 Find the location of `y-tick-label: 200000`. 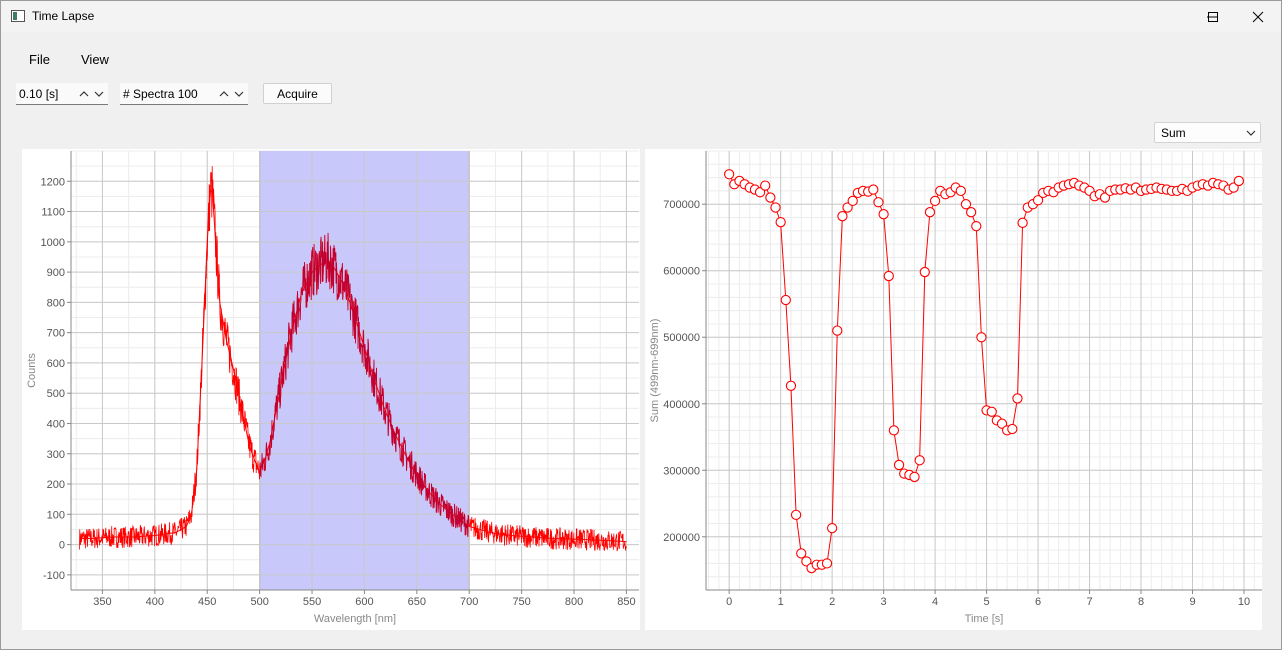

y-tick-label: 200000 is located at coordinates (681, 538).